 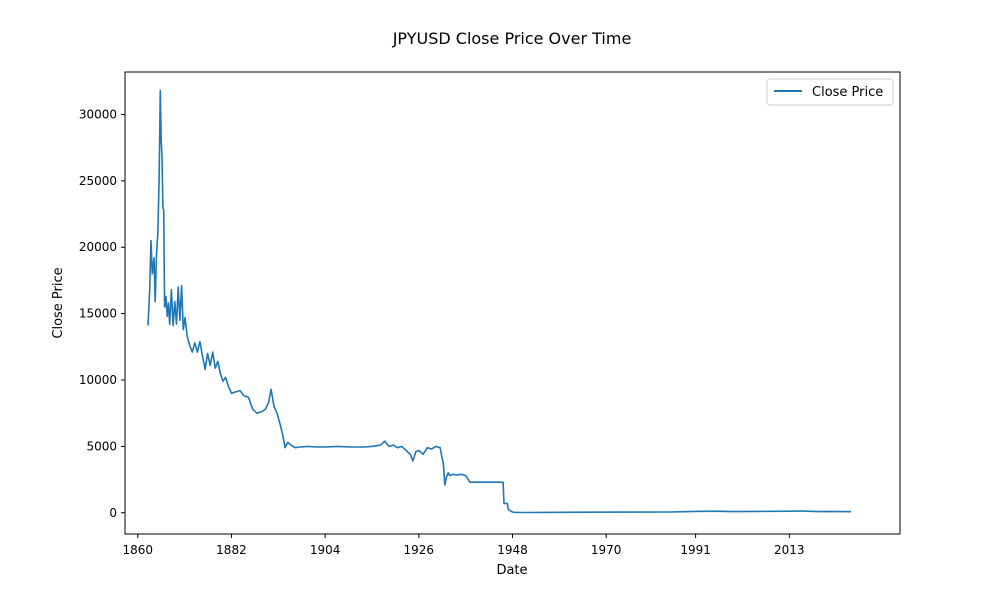 What do you see at coordinates (847, 92) in the screenshot?
I see `legend-label: Close Price` at bounding box center [847, 92].